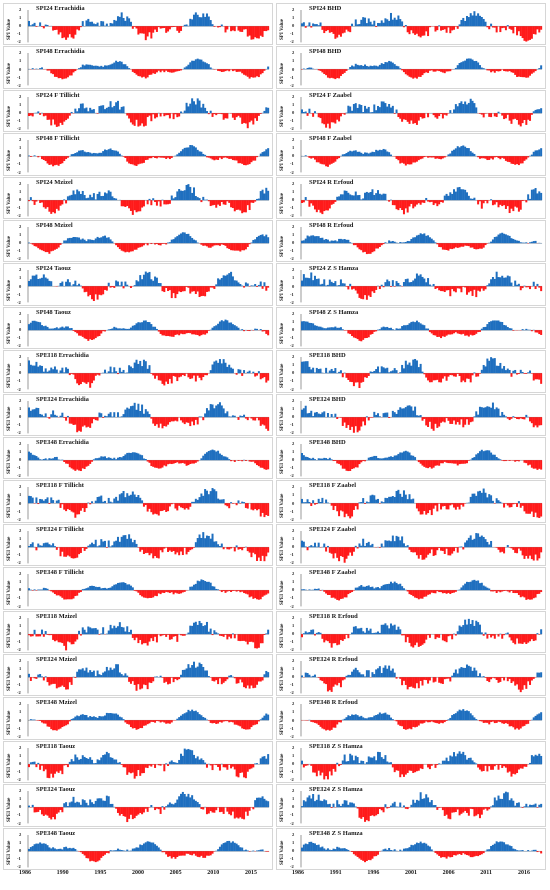 This screenshot has height=890, width=550. What do you see at coordinates (20, 660) in the screenshot?
I see `y-tick-label: 2` at bounding box center [20, 660].